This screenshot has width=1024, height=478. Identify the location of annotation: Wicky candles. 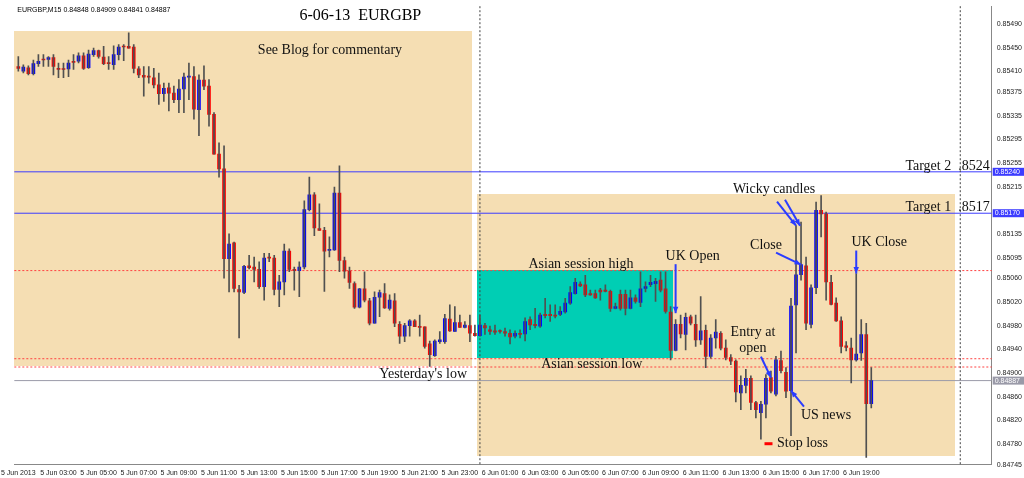
(774, 189).